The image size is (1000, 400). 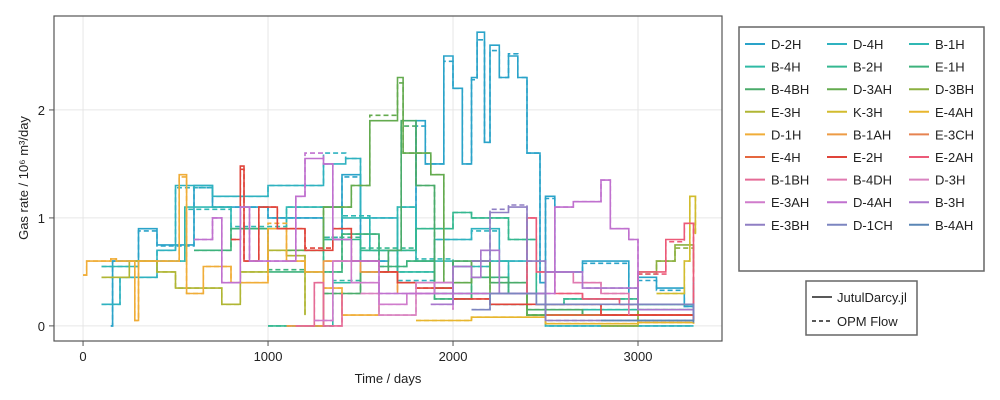 What do you see at coordinates (868, 112) in the screenshot?
I see `legend-label: K-3H` at bounding box center [868, 112].